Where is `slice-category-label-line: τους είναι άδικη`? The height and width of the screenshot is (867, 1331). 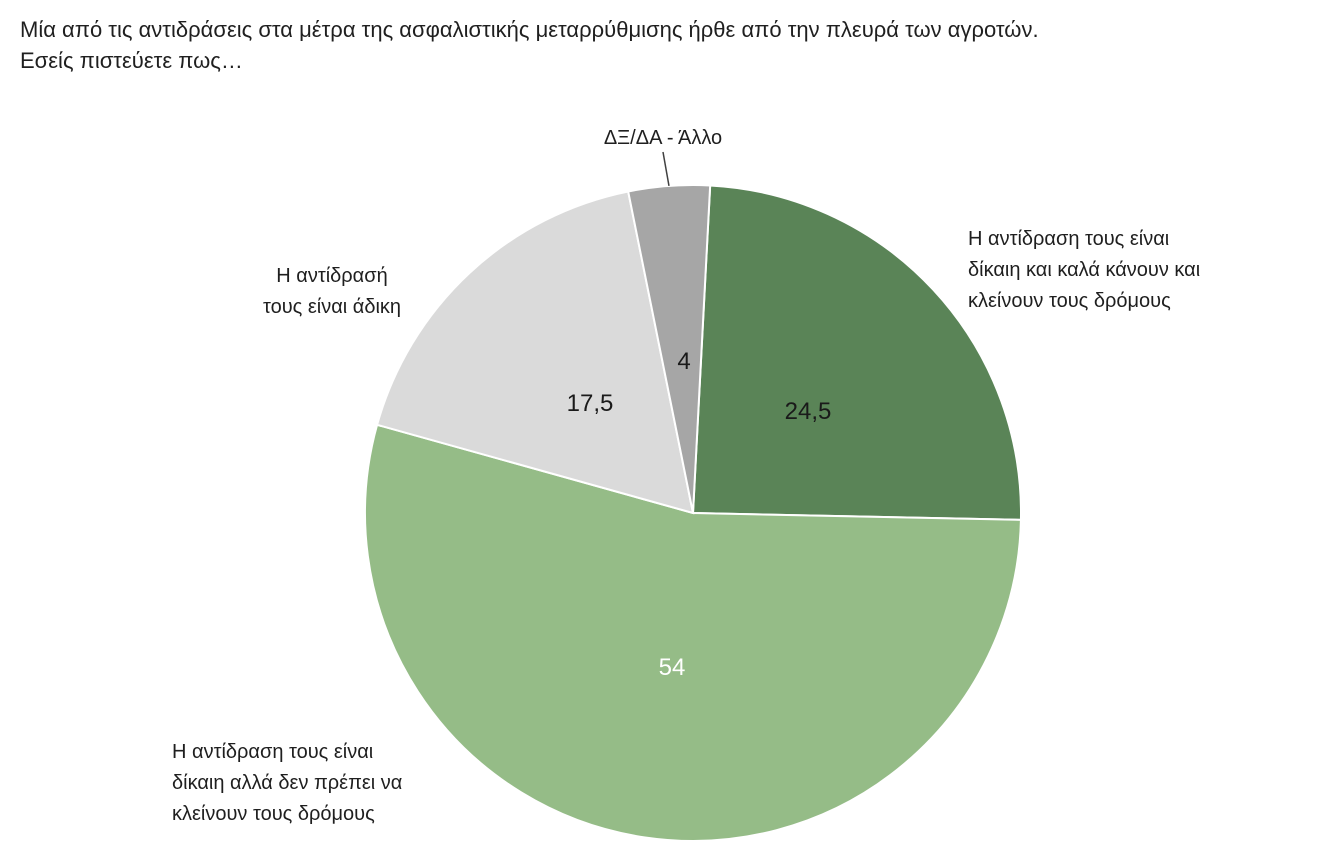 slice-category-label-line: τους είναι άδικη is located at coordinates (332, 307).